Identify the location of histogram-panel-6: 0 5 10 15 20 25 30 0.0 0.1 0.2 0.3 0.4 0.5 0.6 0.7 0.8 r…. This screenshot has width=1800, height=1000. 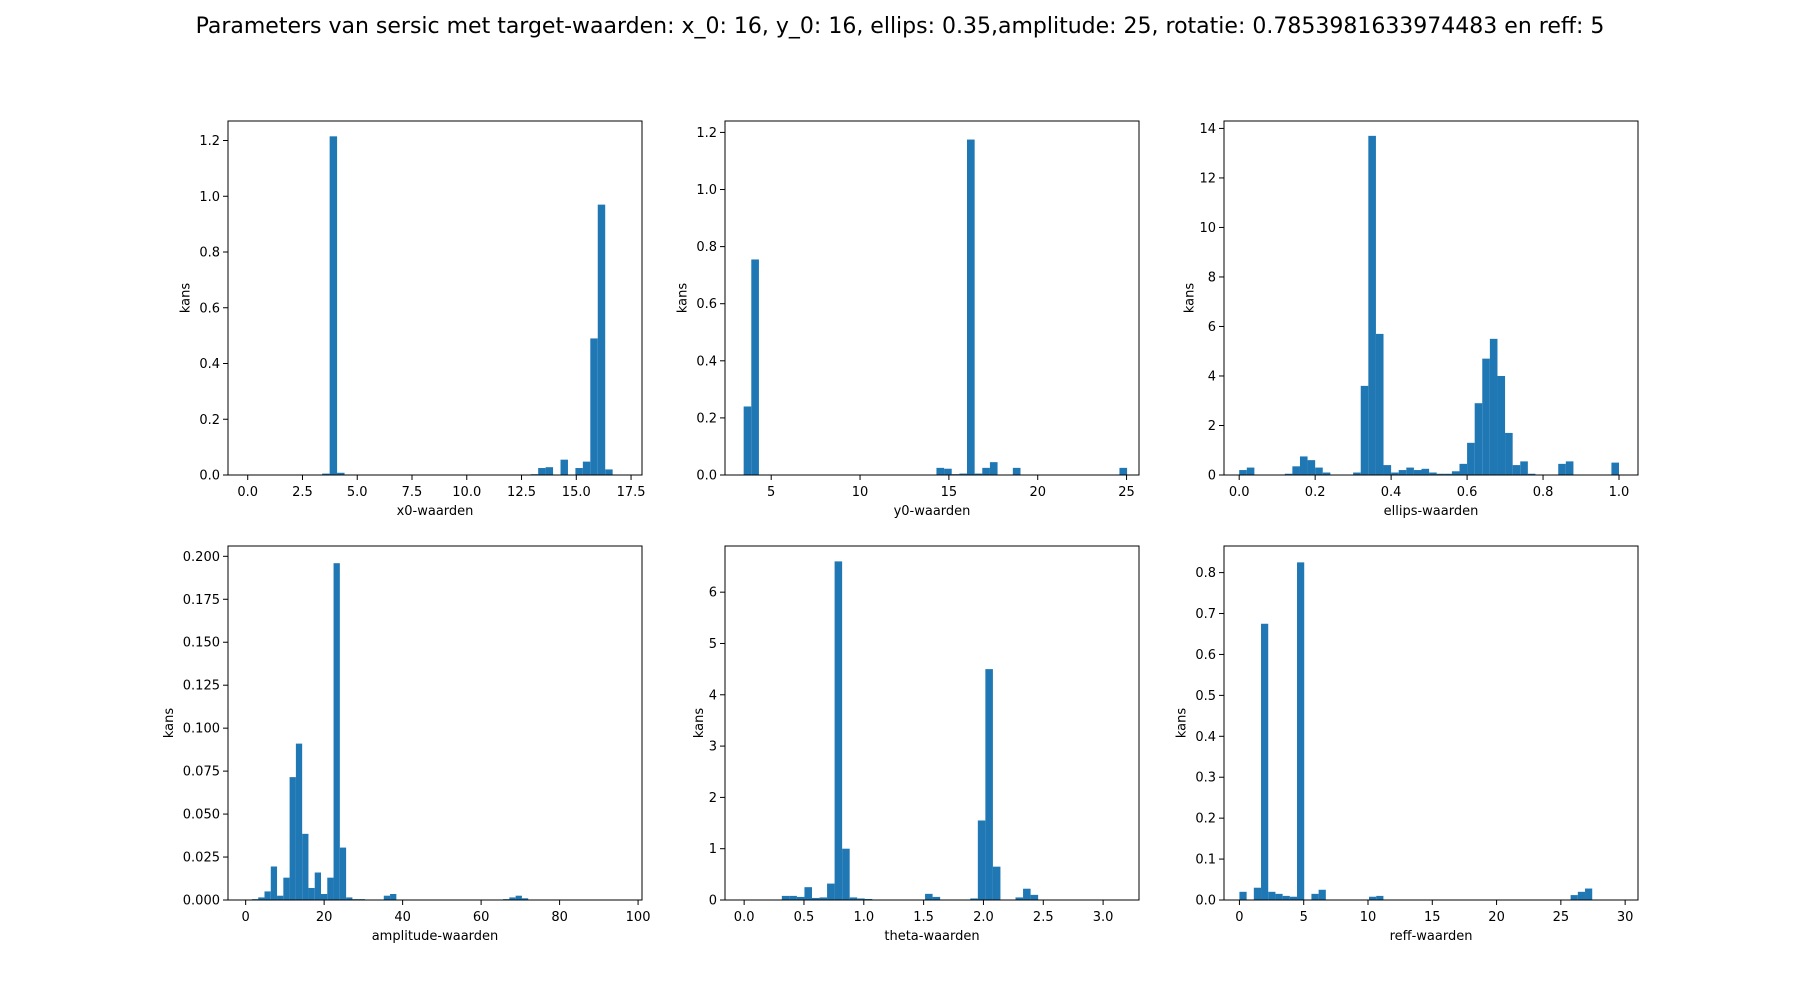
(1406, 744).